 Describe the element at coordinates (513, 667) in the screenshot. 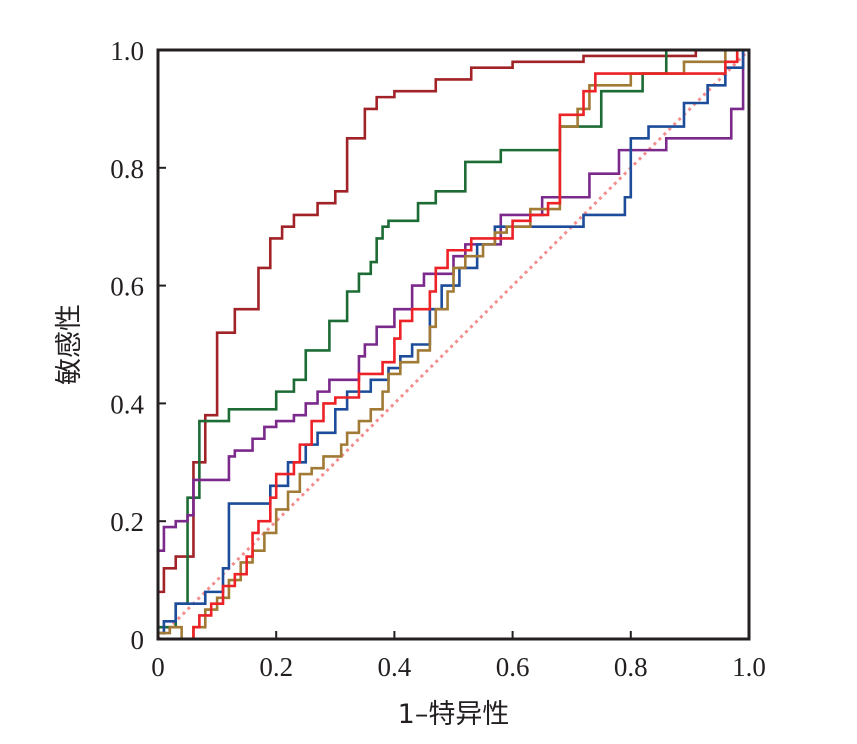

I see `x-tick-label: 0.6` at that location.